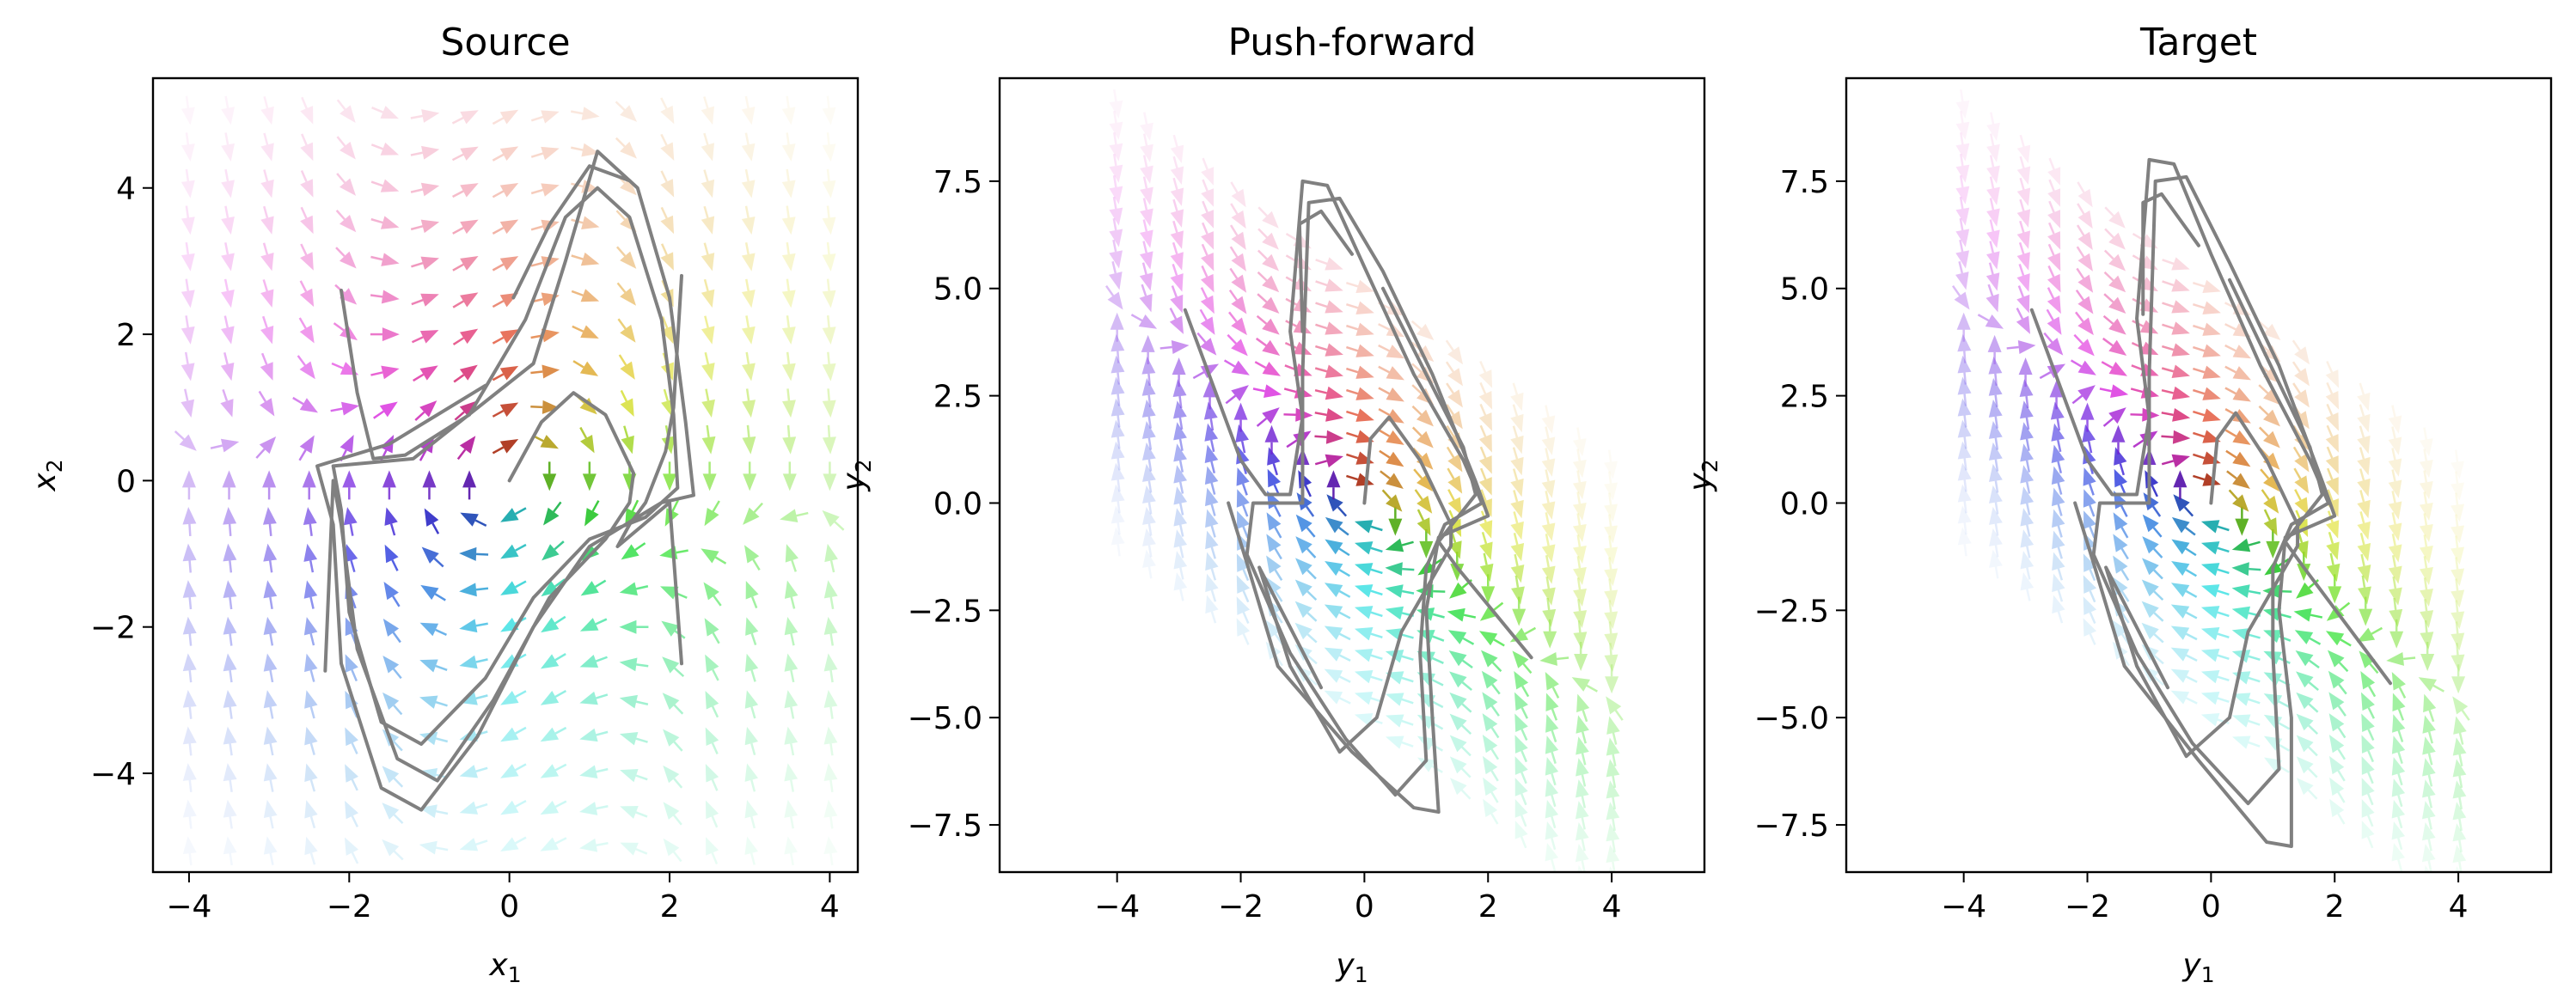 The image size is (2576, 1007). Describe the element at coordinates (479, 587) in the screenshot. I see `trajectory-line` at that location.